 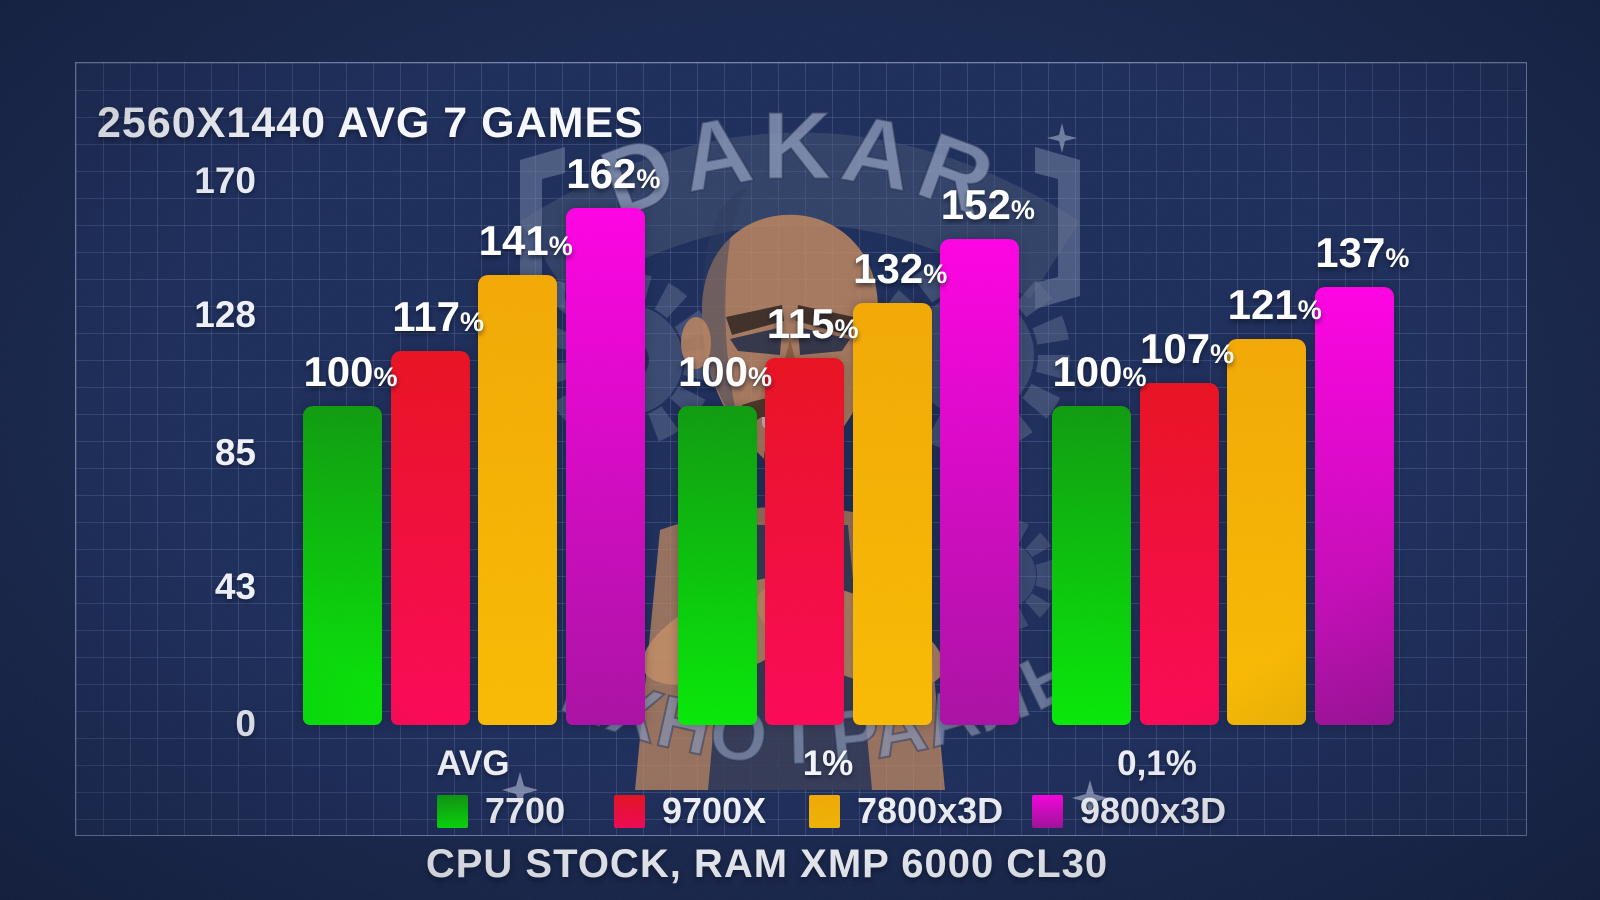 What do you see at coordinates (1267, 532) in the screenshot?
I see `bar-7800x3d-0,1%` at bounding box center [1267, 532].